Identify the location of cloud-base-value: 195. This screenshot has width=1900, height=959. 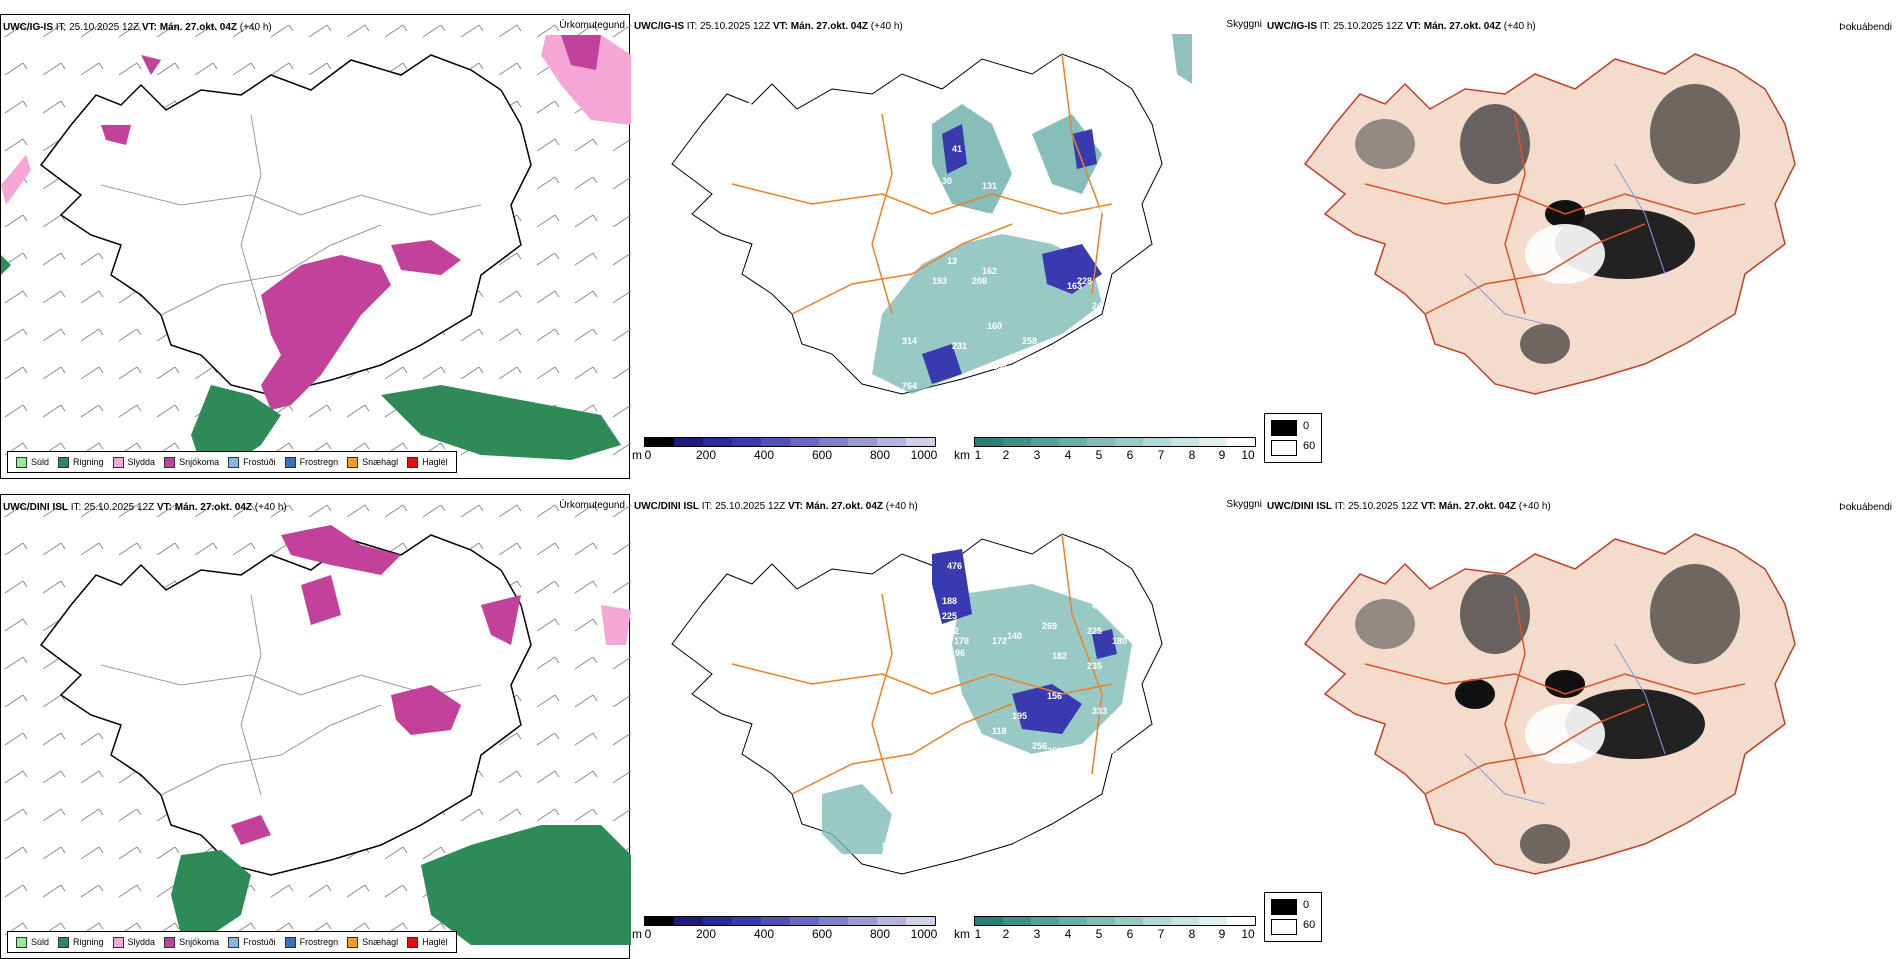
(1019, 716).